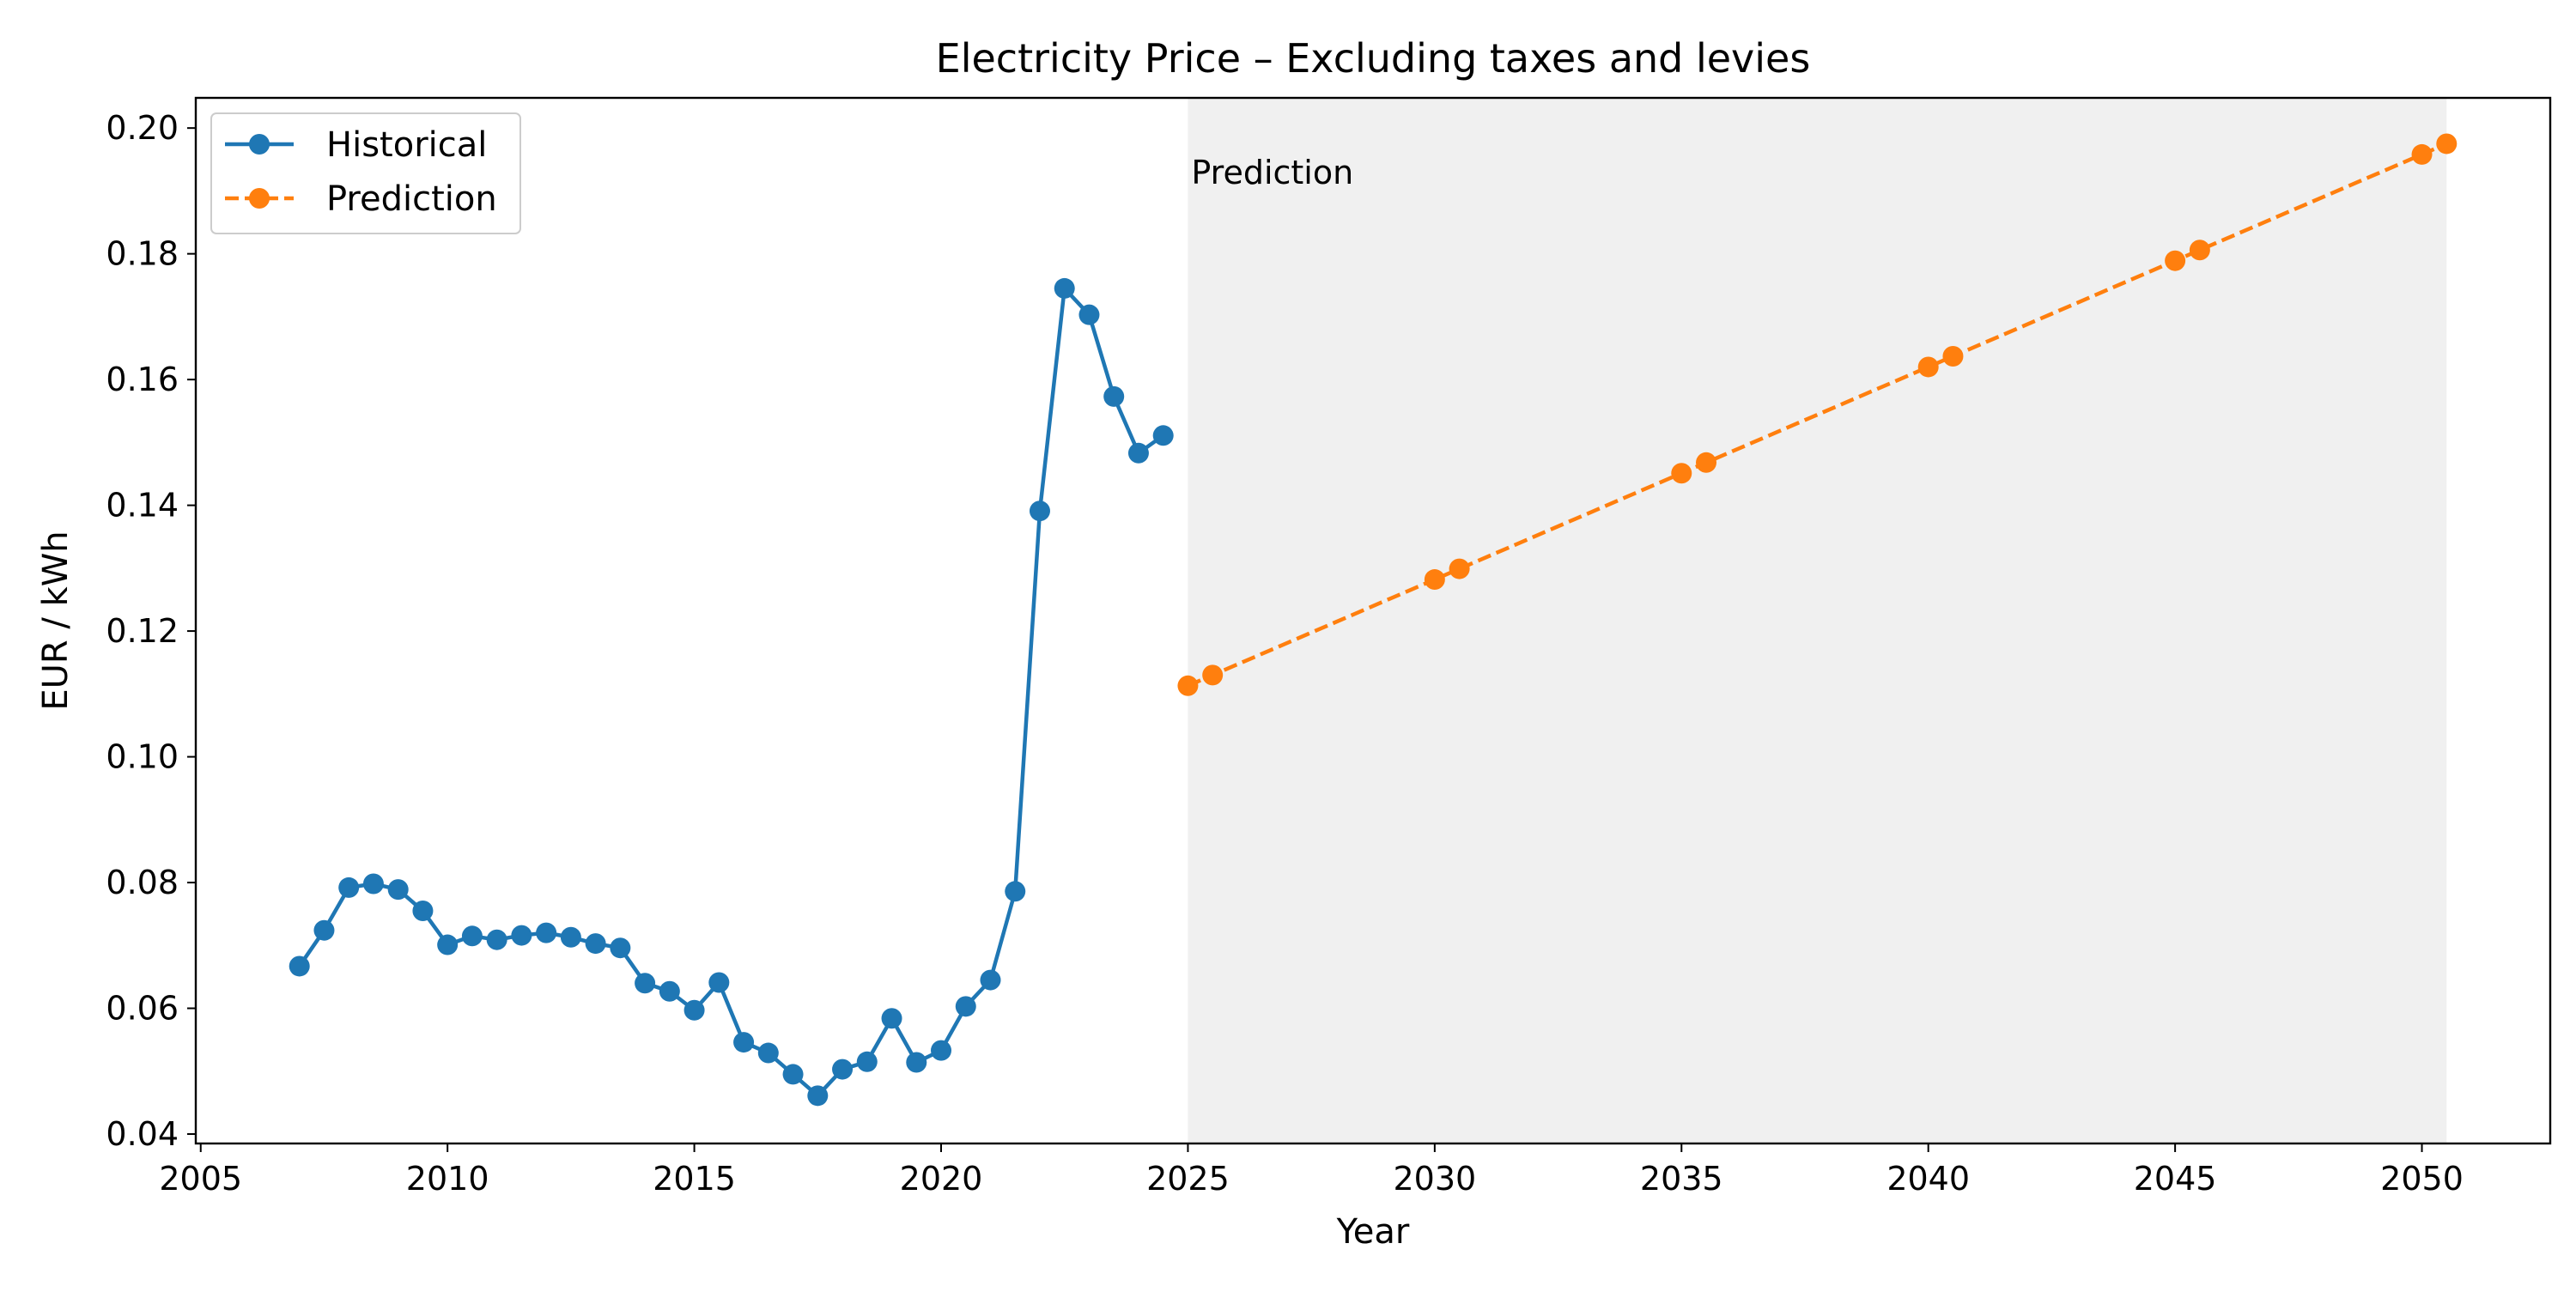  I want to click on x-tick-label: 2050, so click(2422, 1179).